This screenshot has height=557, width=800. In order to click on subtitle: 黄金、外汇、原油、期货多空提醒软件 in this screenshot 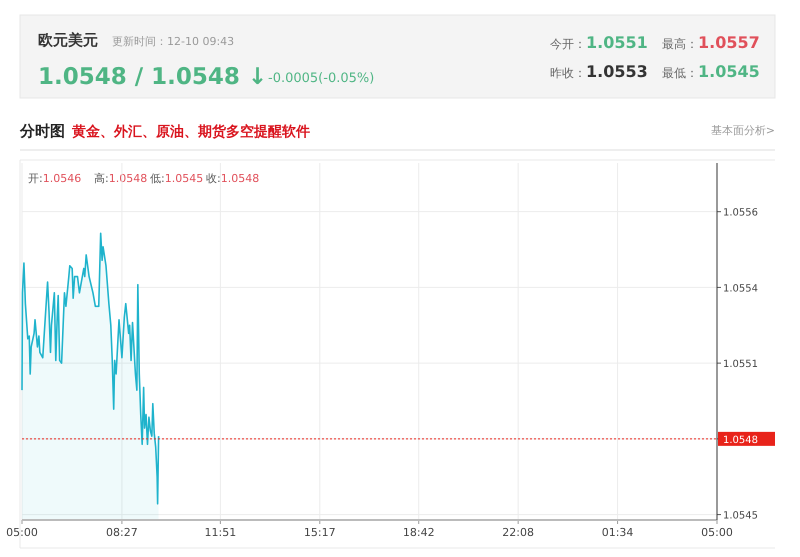, I will do `click(191, 132)`.